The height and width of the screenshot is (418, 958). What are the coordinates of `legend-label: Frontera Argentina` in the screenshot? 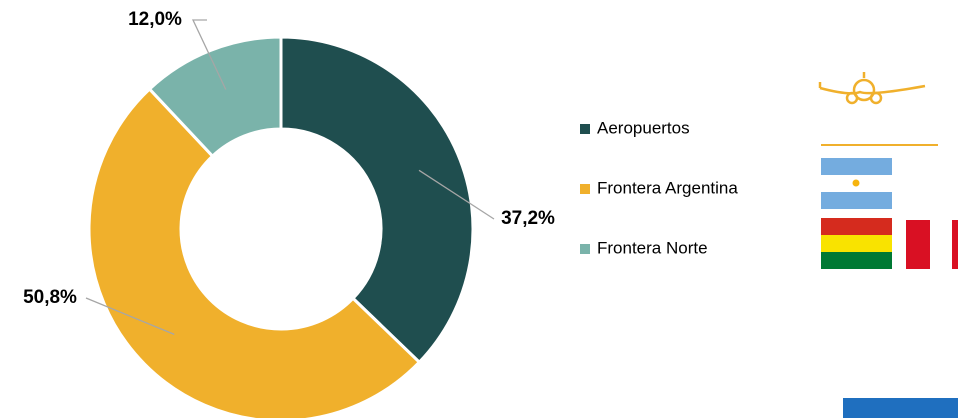 It's located at (667, 187).